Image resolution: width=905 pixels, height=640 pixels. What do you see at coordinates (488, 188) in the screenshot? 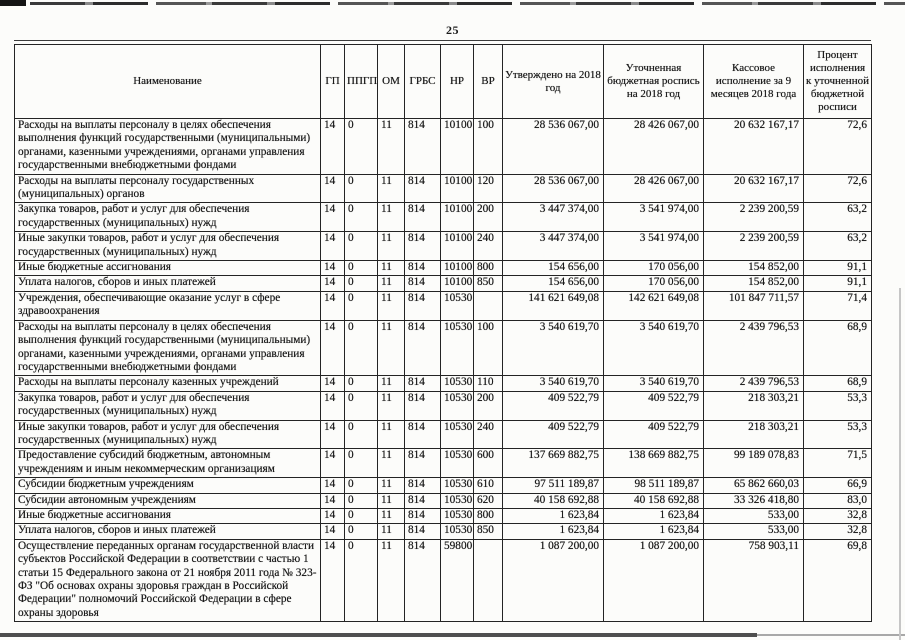
I see `cell-vr: 120` at bounding box center [488, 188].